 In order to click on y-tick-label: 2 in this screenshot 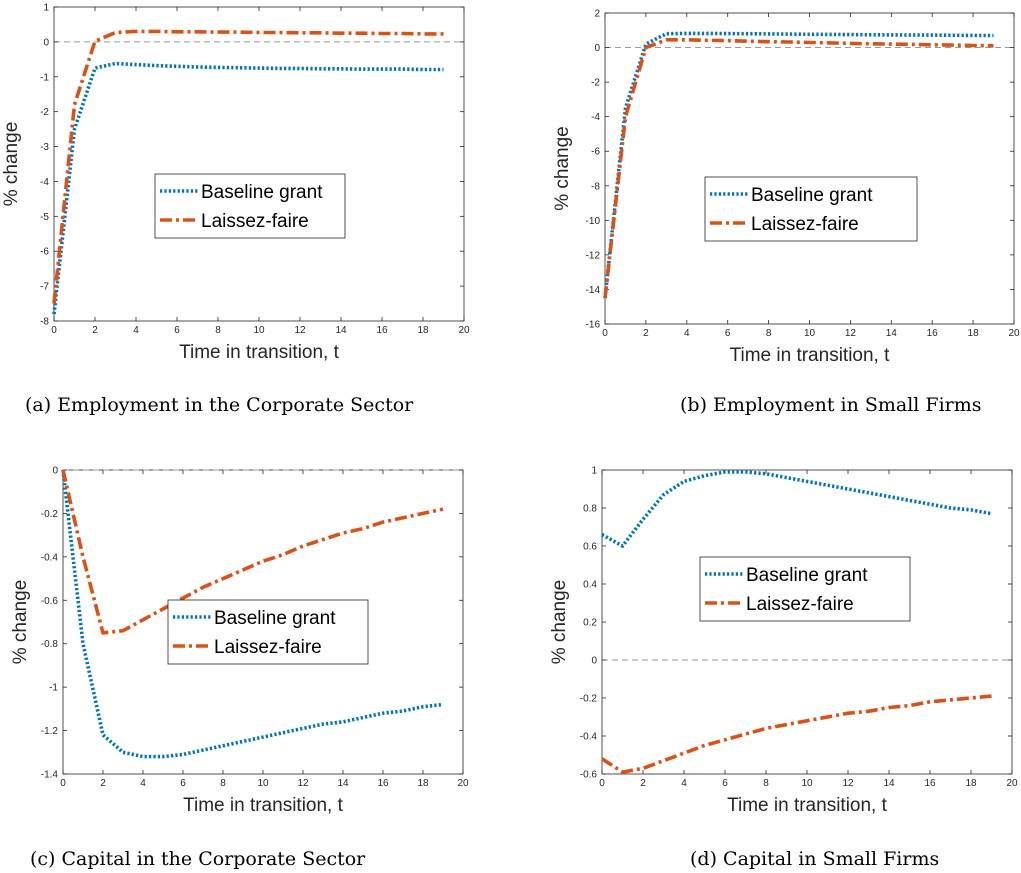, I will do `click(597, 14)`.